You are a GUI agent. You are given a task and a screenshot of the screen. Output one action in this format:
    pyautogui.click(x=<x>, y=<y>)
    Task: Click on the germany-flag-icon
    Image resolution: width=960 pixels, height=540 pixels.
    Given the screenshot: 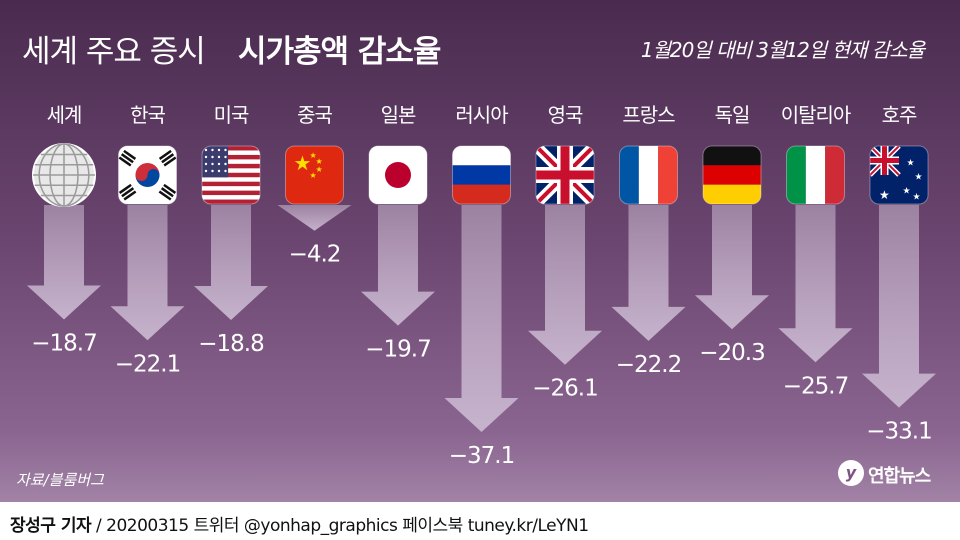 What is the action you would take?
    pyautogui.click(x=732, y=175)
    